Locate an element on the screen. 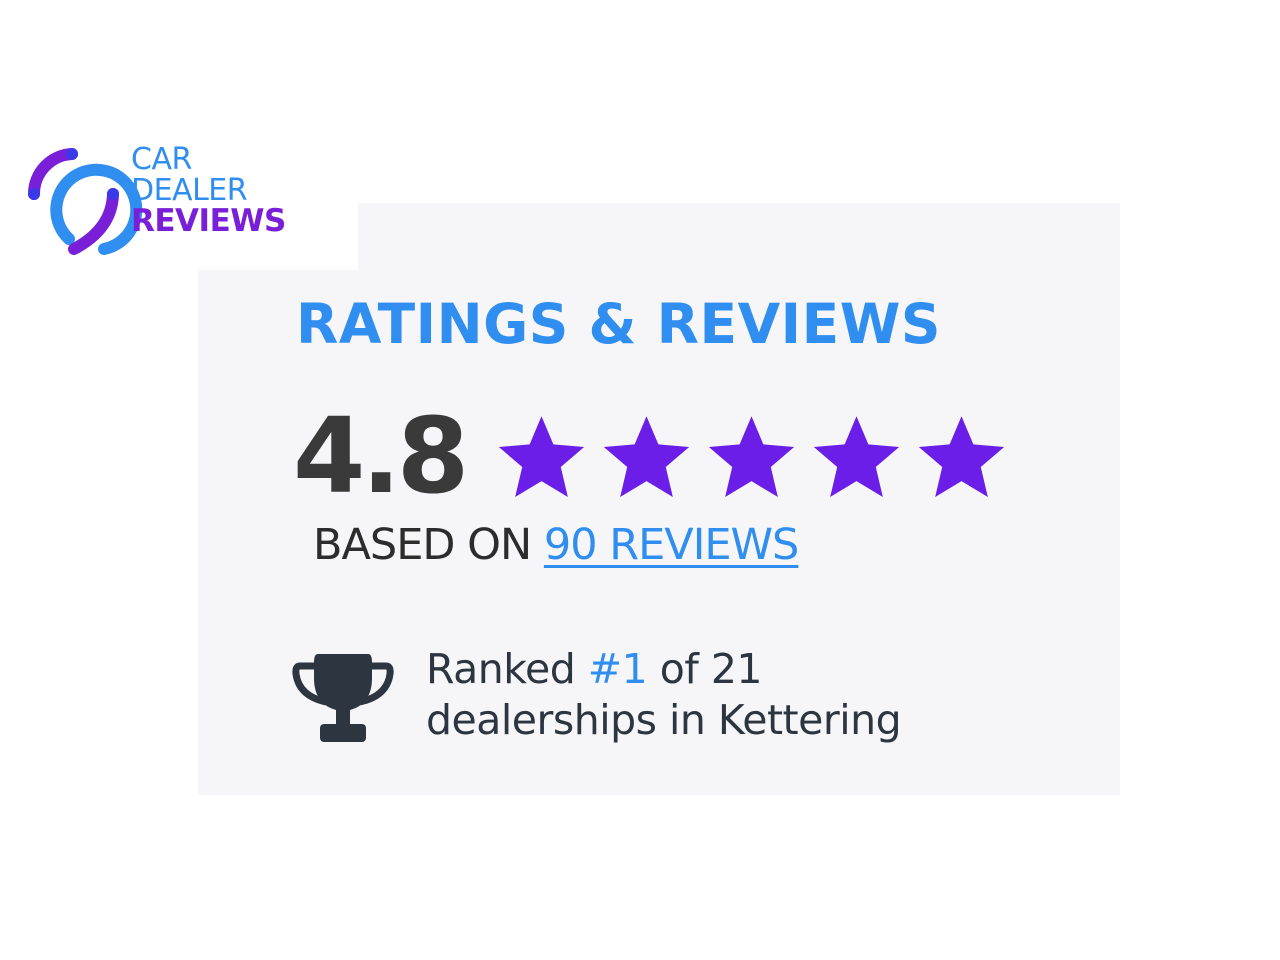 This screenshot has width=1280, height=960. rating-score: 4.8 is located at coordinates (381, 456).